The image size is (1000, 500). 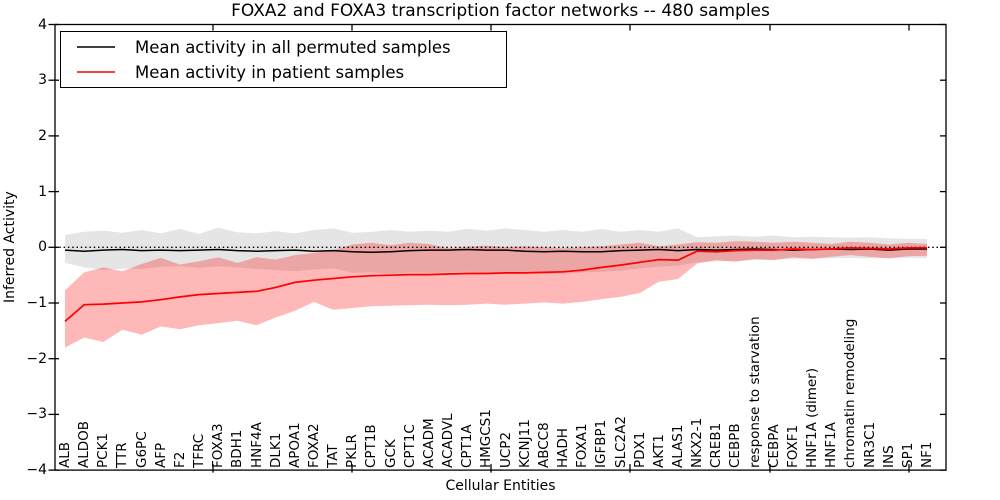 What do you see at coordinates (160, 455) in the screenshot?
I see `x-category-label: AFP` at bounding box center [160, 455].